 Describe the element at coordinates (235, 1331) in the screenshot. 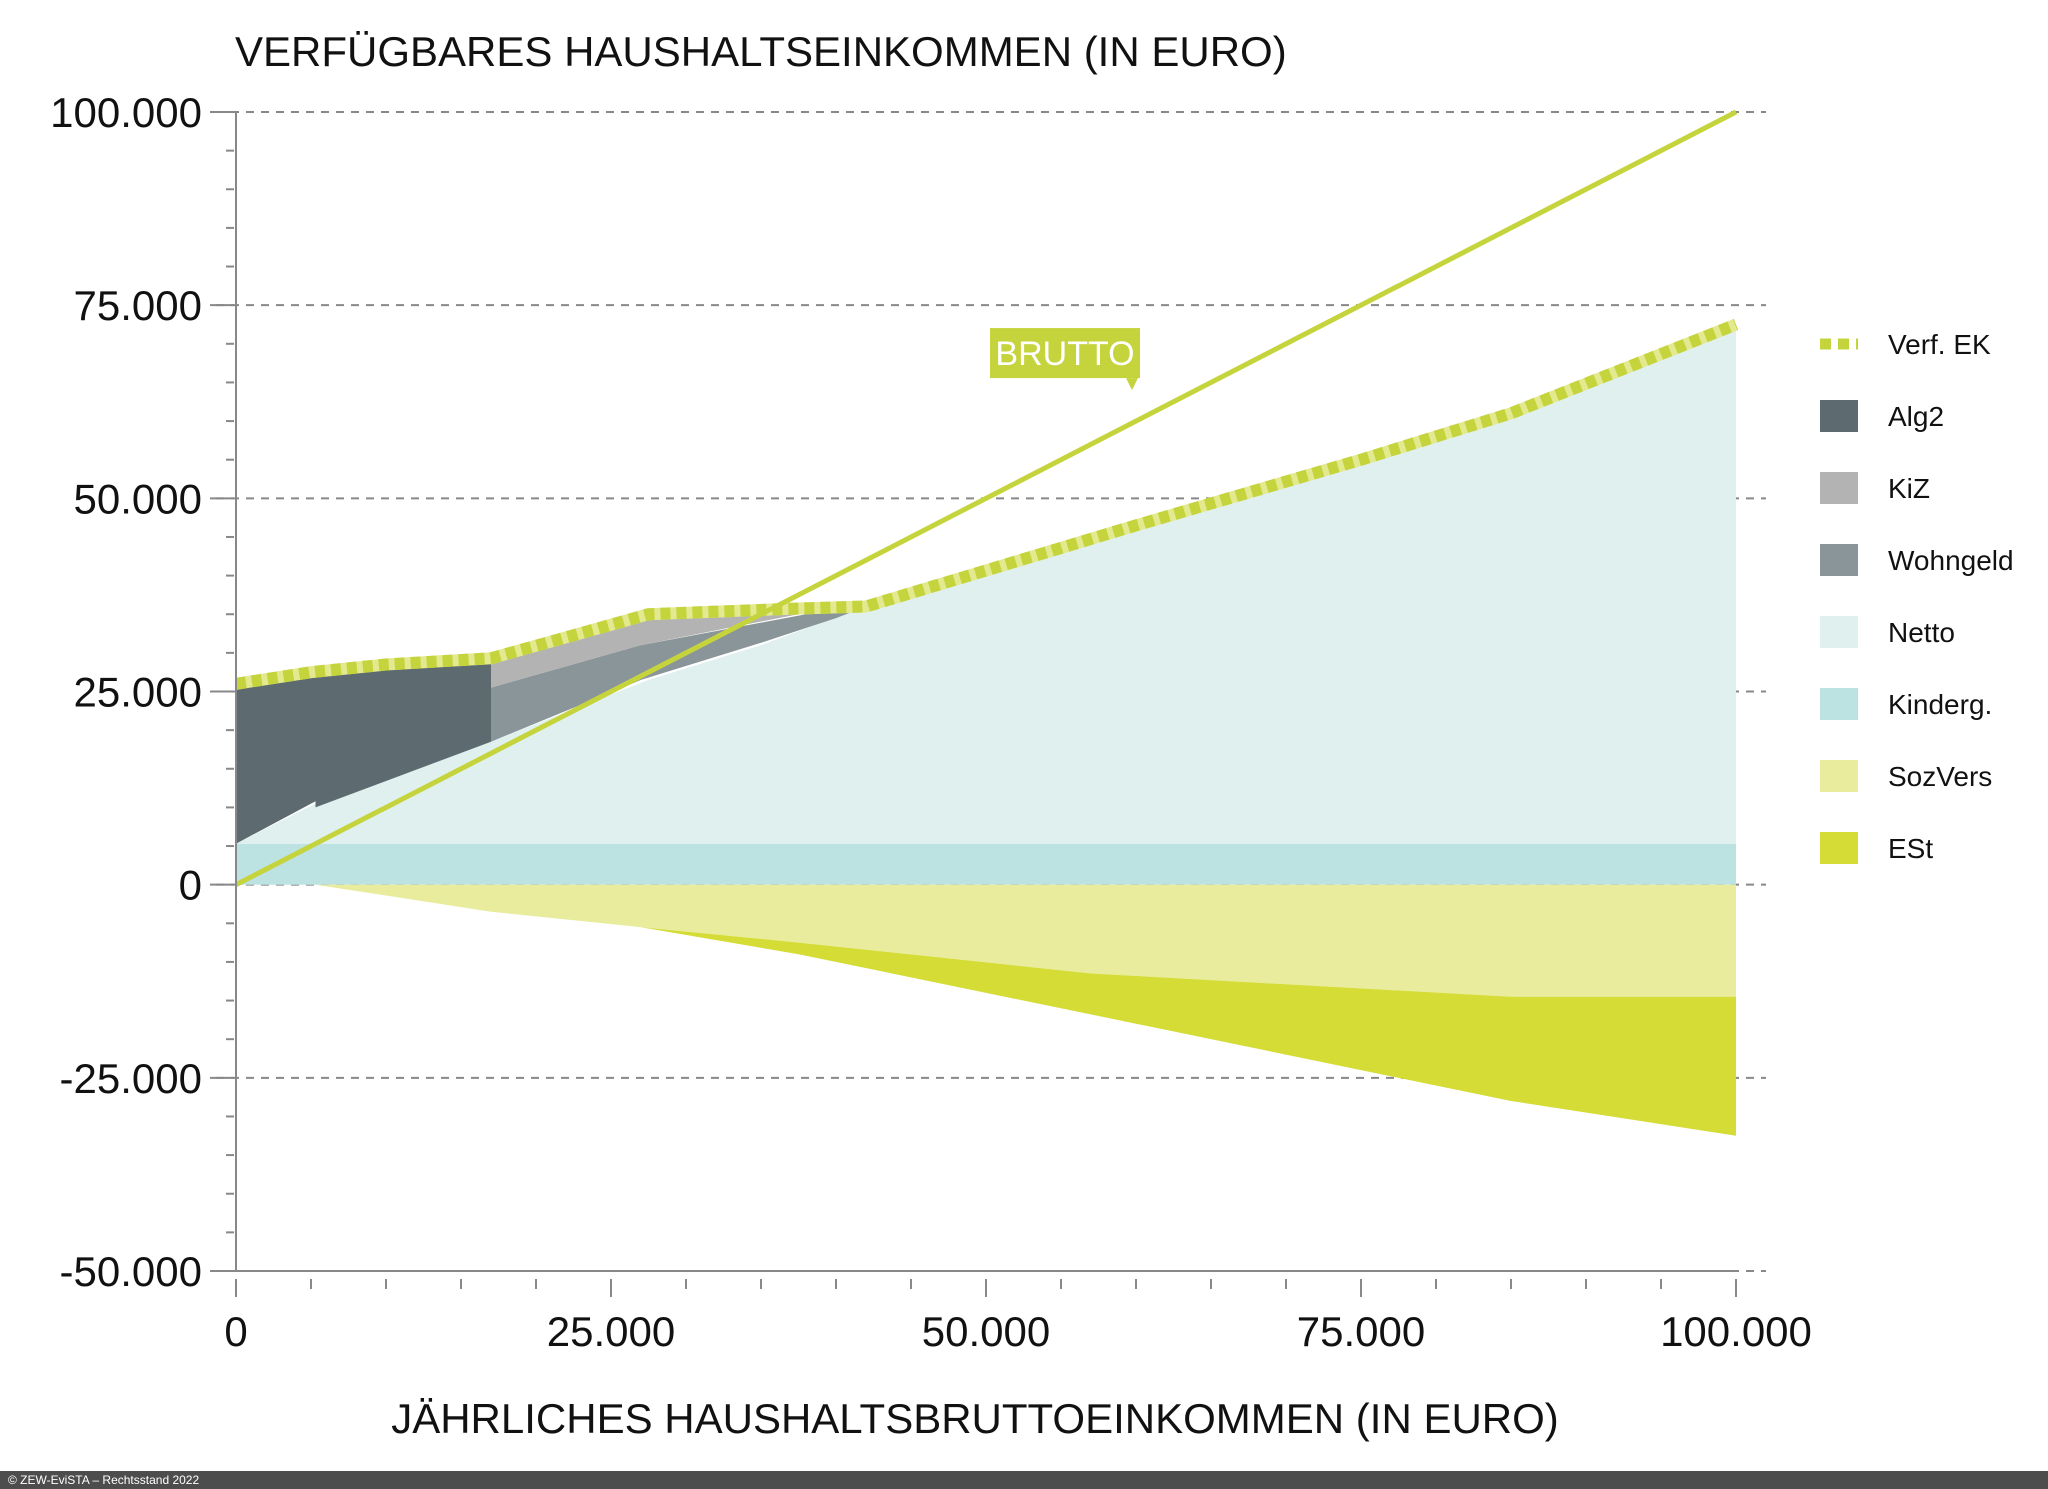

I see `x-tick-label: 0` at that location.